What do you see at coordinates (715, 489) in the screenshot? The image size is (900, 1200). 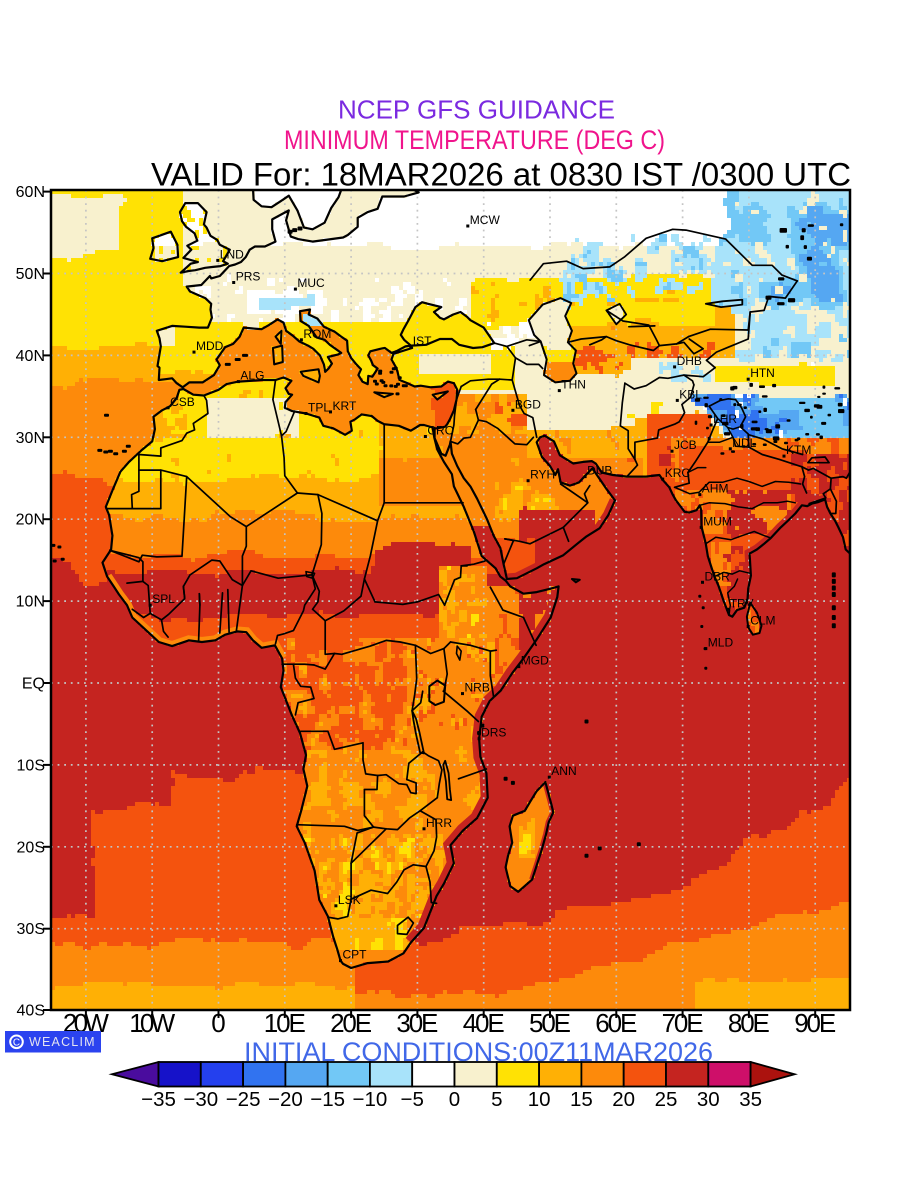 I see `svg-text: AHM` at bounding box center [715, 489].